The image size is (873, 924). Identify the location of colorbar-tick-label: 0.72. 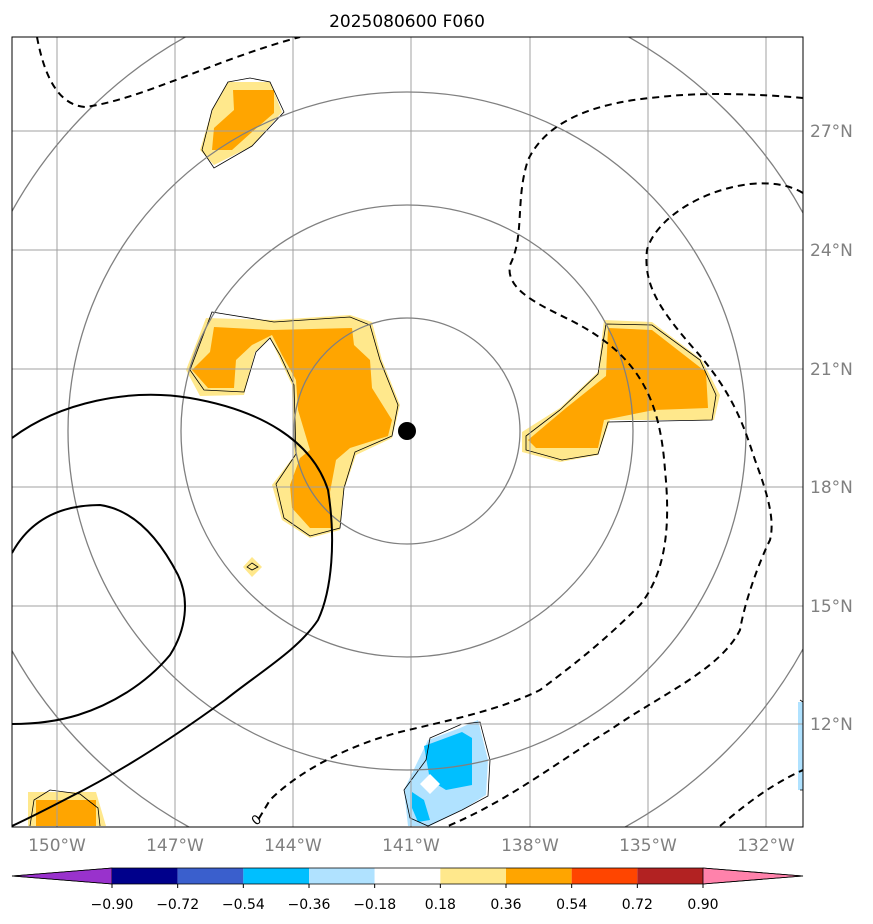
(637, 905).